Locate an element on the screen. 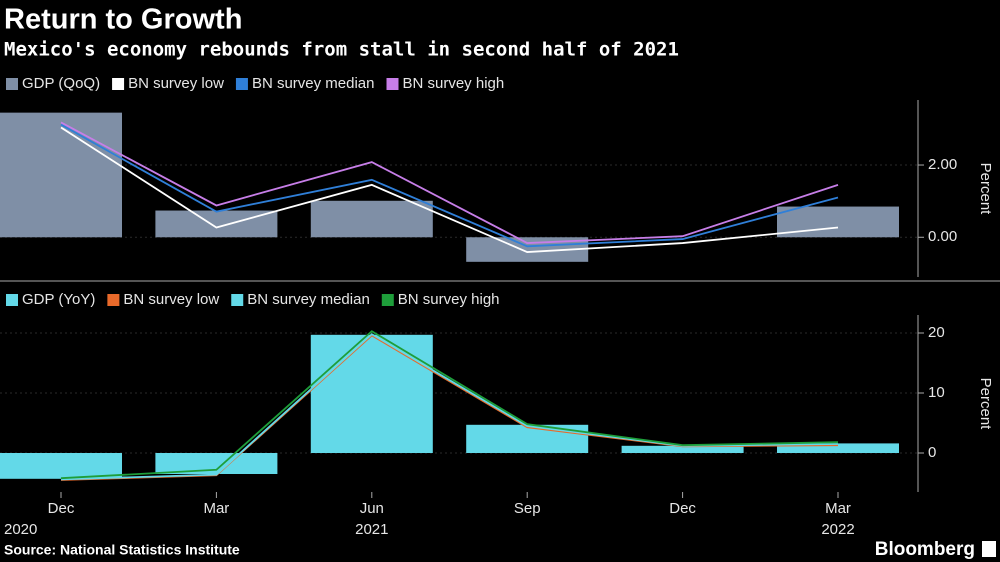 The height and width of the screenshot is (562, 1000). chart-title: Return to Growth is located at coordinates (123, 20).